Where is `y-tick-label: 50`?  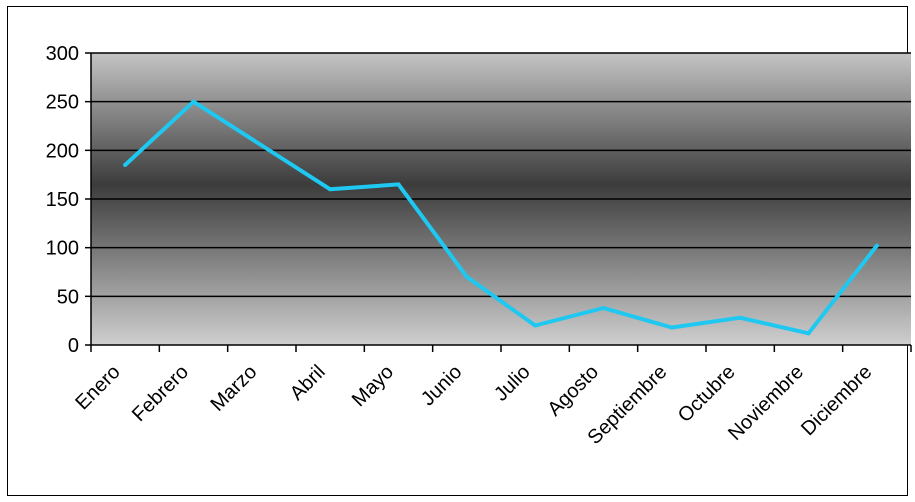 y-tick-label: 50 is located at coordinates (68, 297).